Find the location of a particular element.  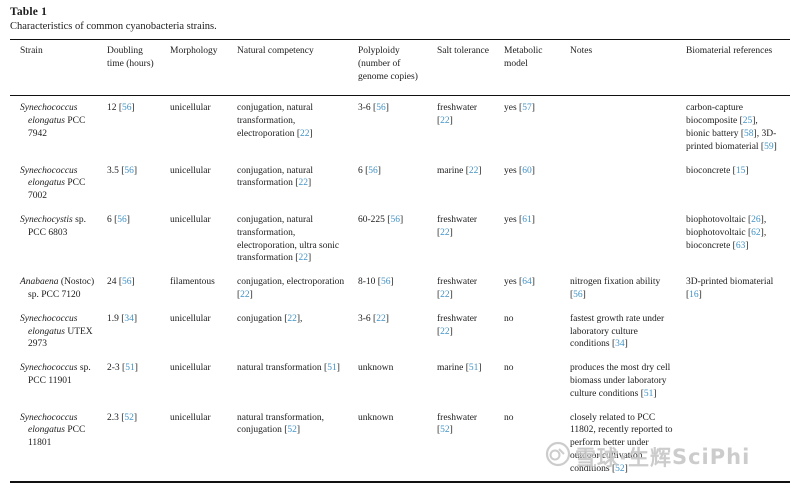

citation-link: 25 is located at coordinates (747, 121).